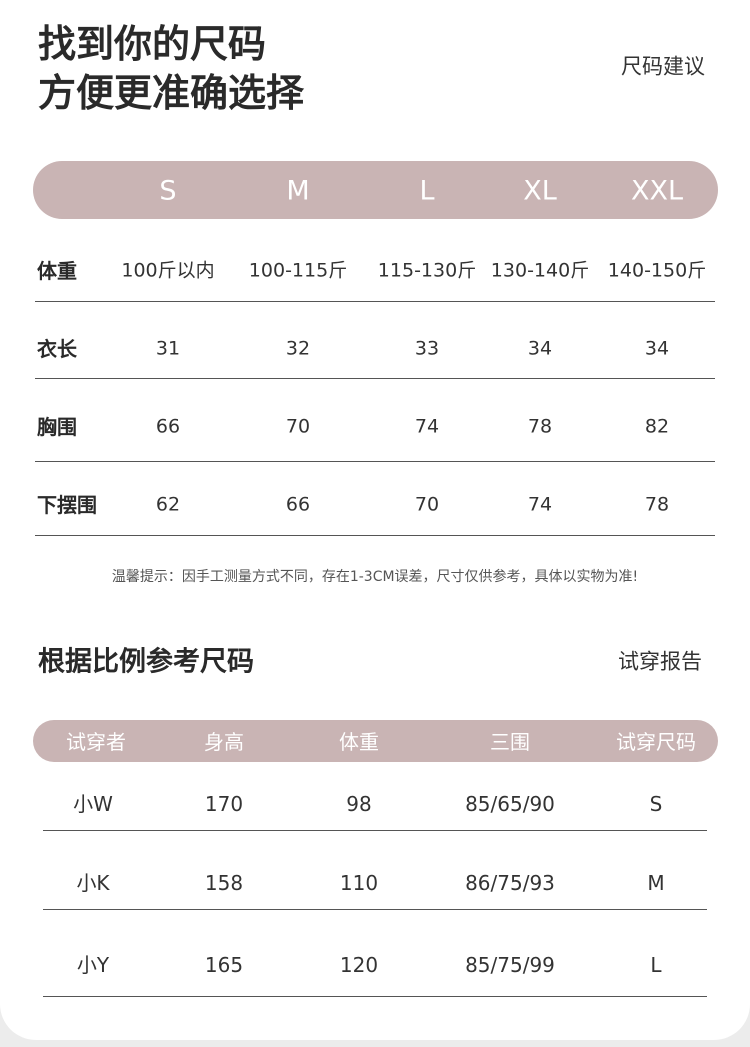 This screenshot has width=750, height=1047. What do you see at coordinates (427, 348) in the screenshot?
I see `size-cell: 33` at bounding box center [427, 348].